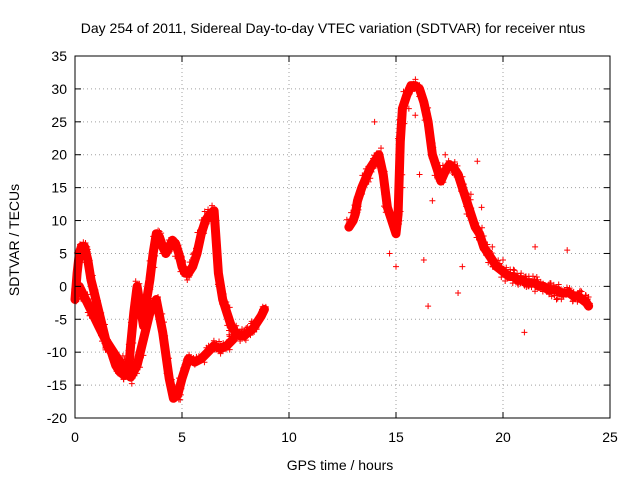  Describe the element at coordinates (14, 240) in the screenshot. I see `y-axis-label: SDTVAR / TECUs` at that location.